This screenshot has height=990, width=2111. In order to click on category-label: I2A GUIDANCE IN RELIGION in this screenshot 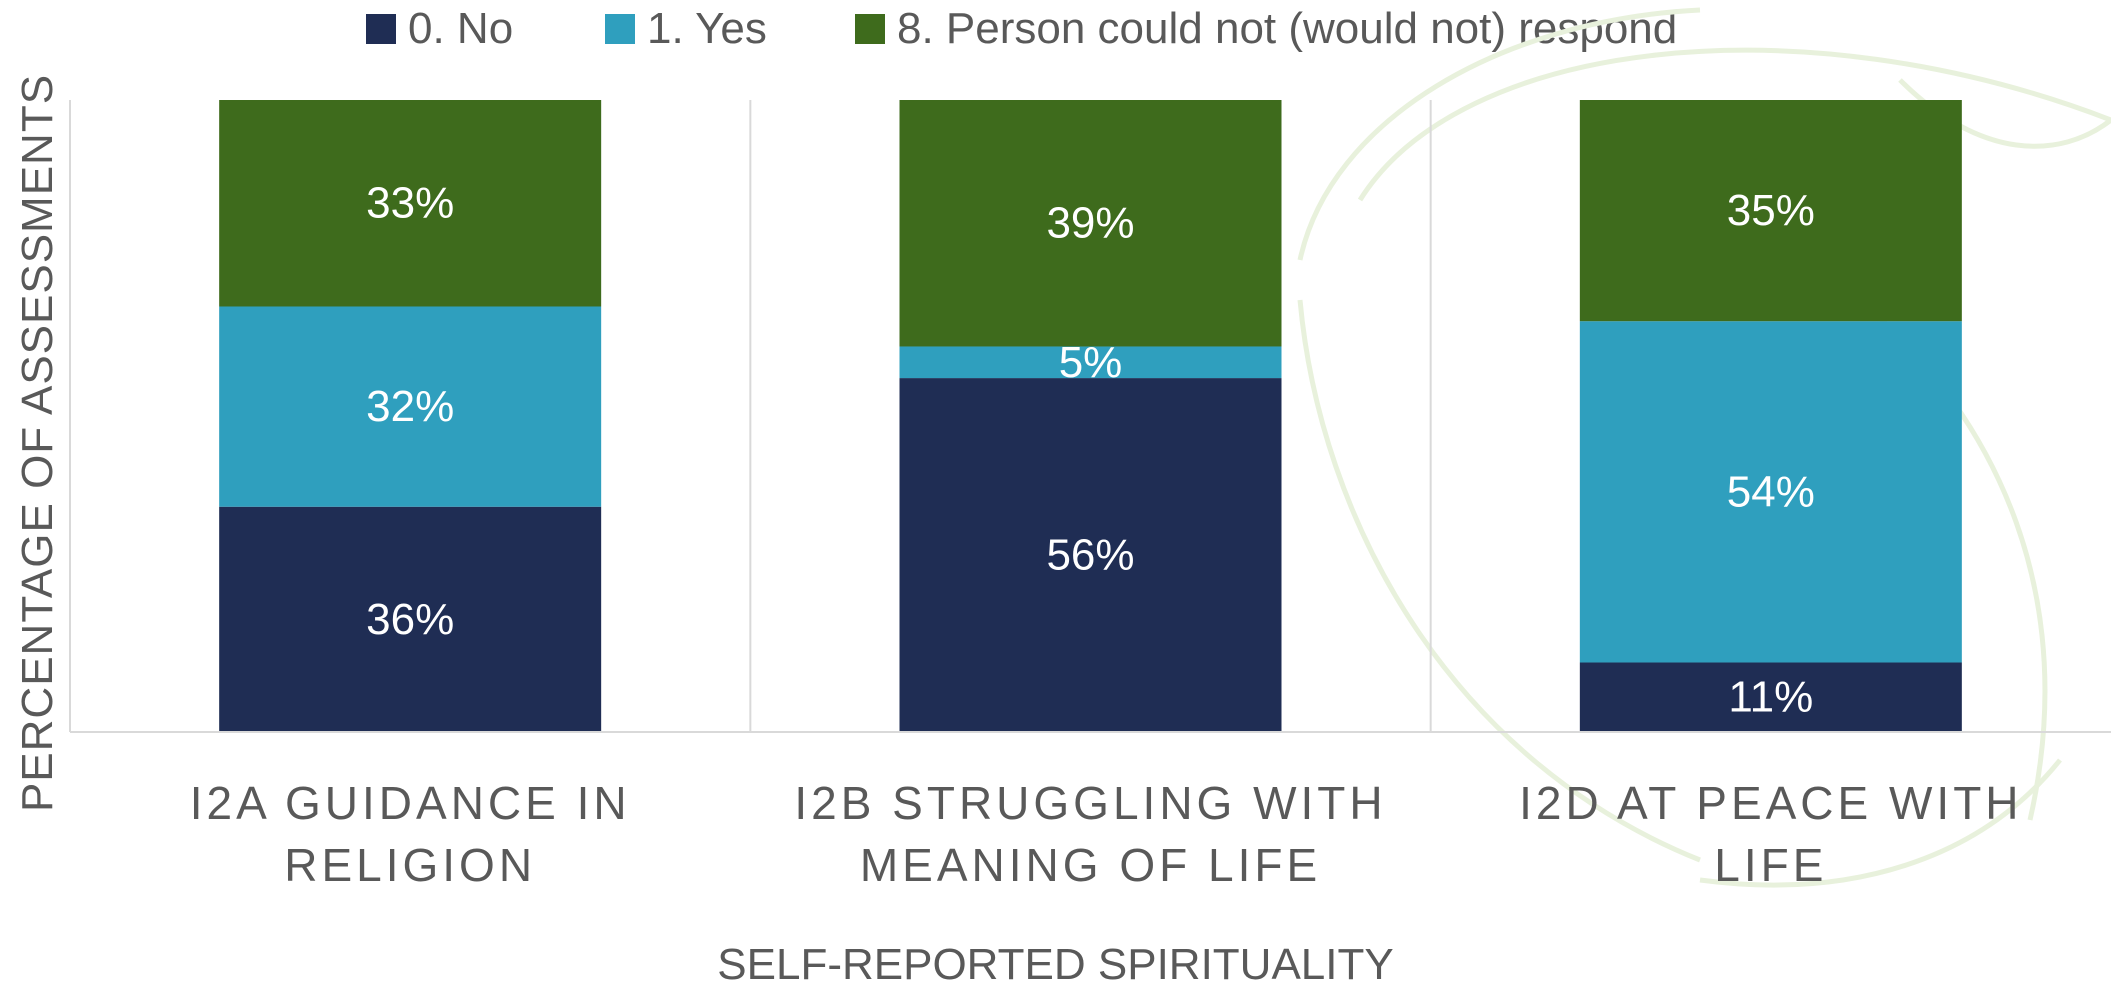, I will do `click(410, 834)`.